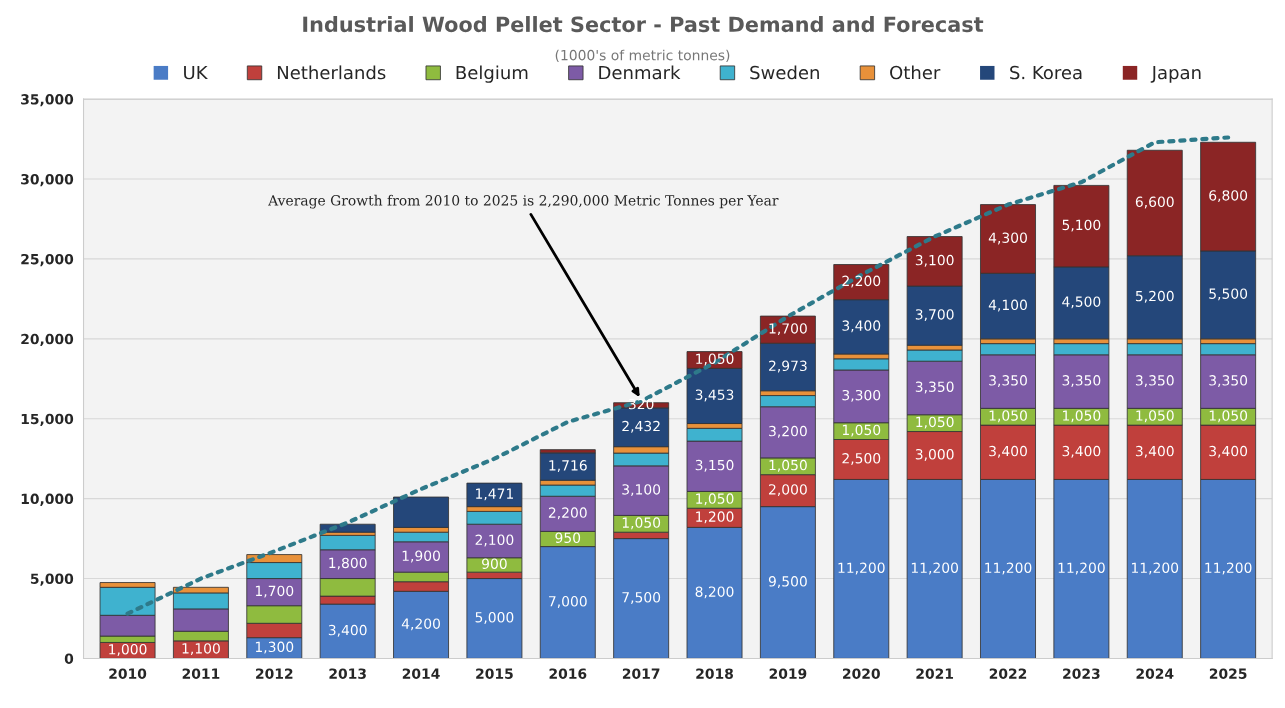 Image resolution: width=1285 pixels, height=708 pixels. Describe the element at coordinates (861, 459) in the screenshot. I see `data-label: 2,500` at that location.